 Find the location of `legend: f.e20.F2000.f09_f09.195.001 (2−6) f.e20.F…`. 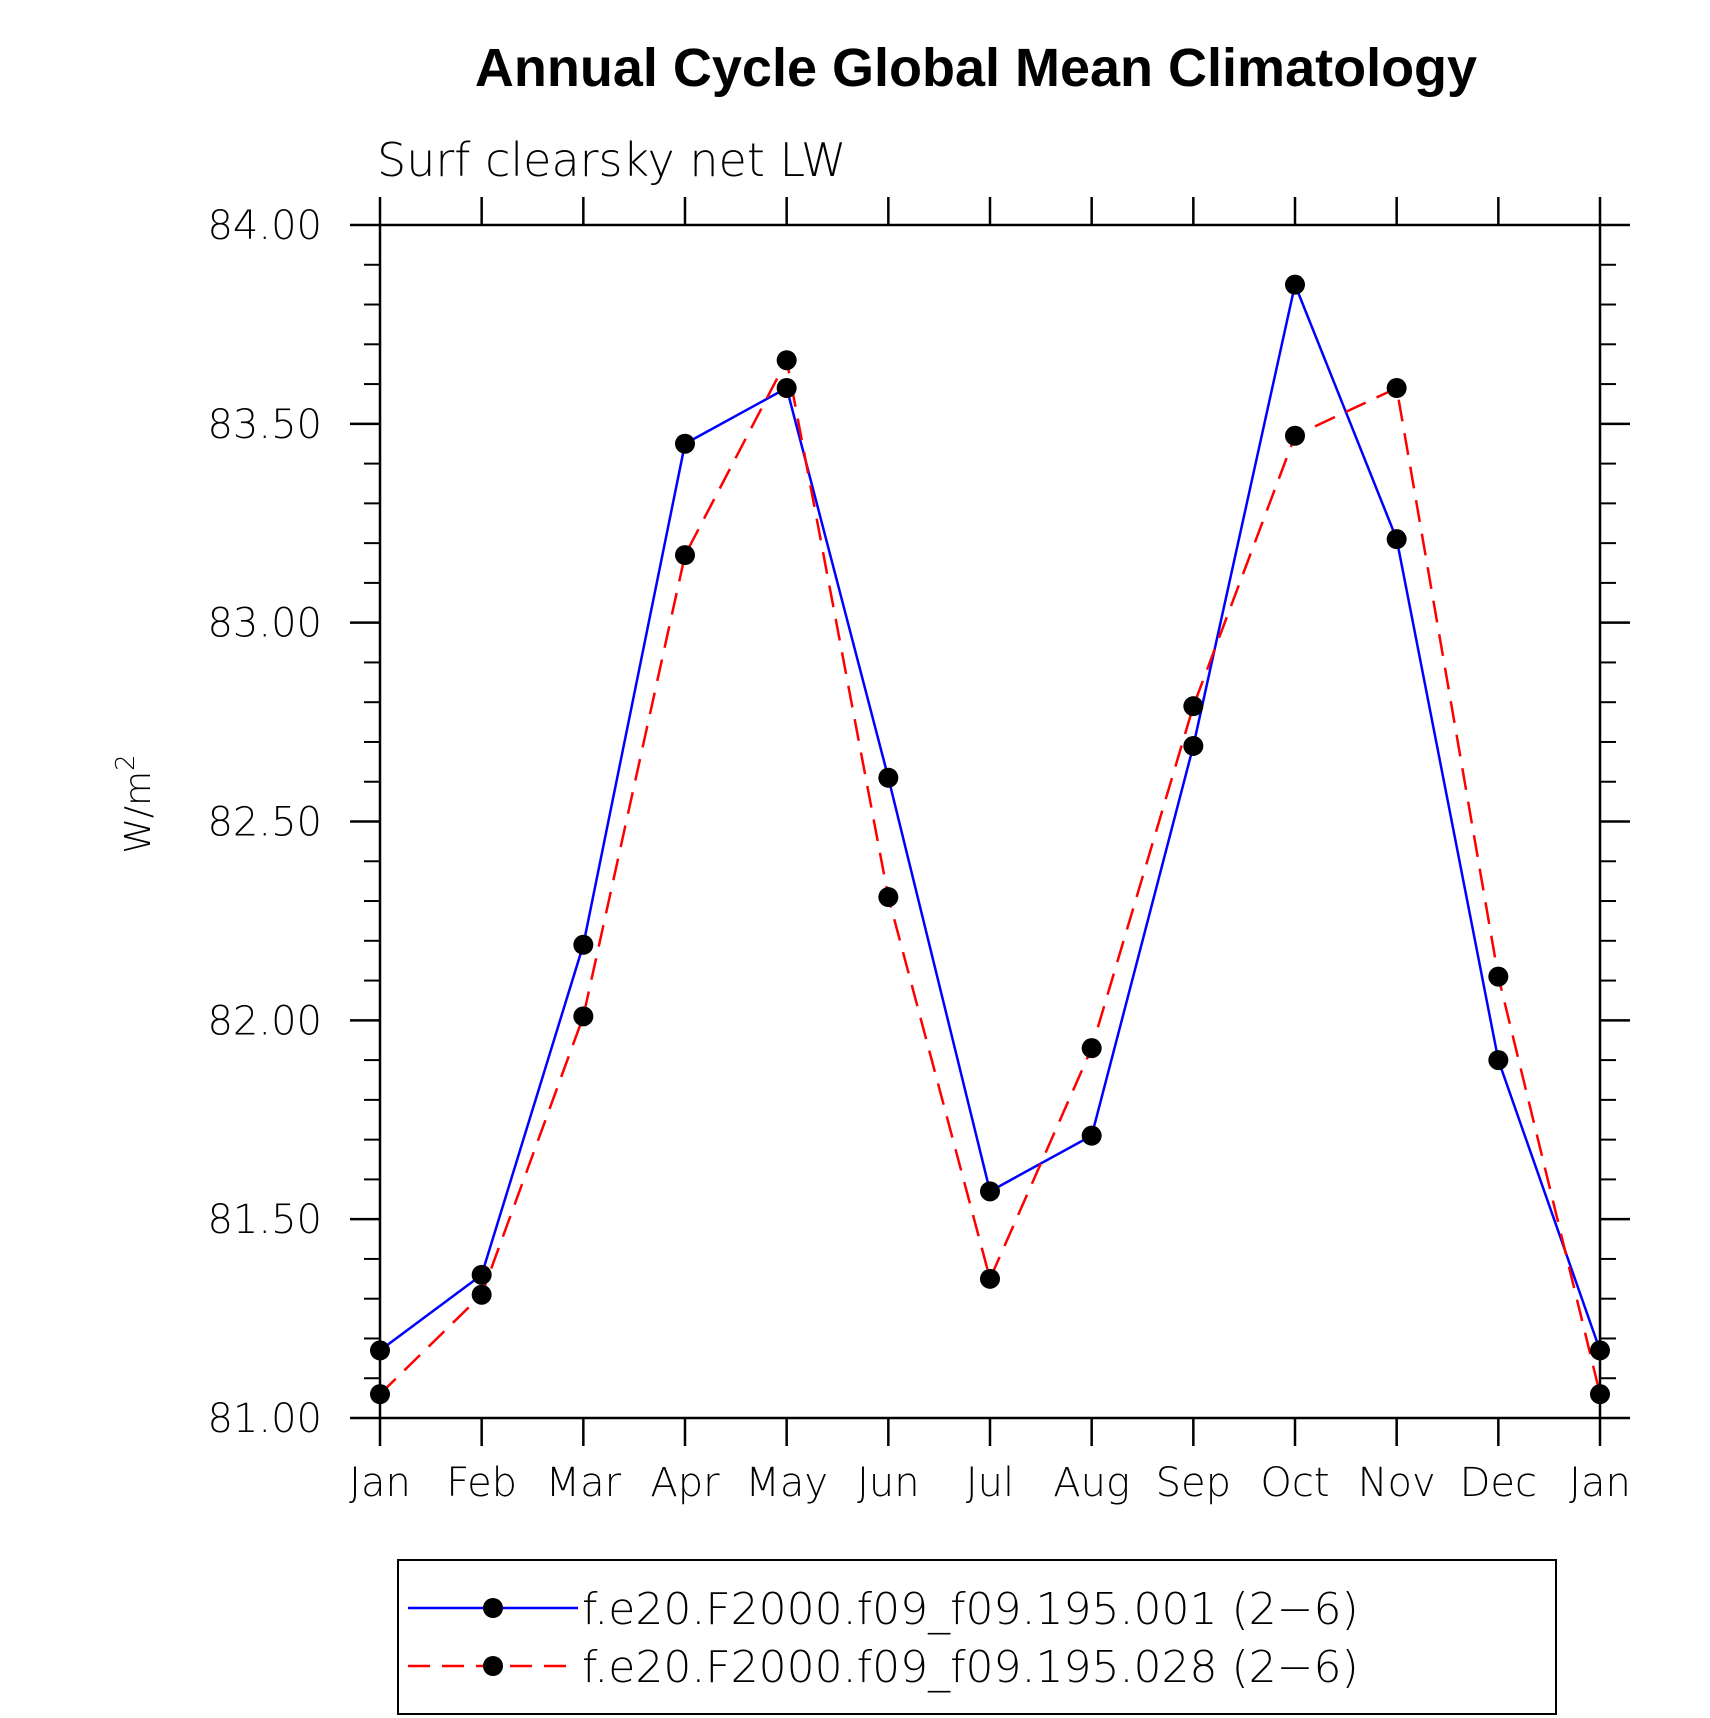

legend: f.e20.F2000.f09_f09.195.001 (2−6) f.e20.F… is located at coordinates (977, 1637).